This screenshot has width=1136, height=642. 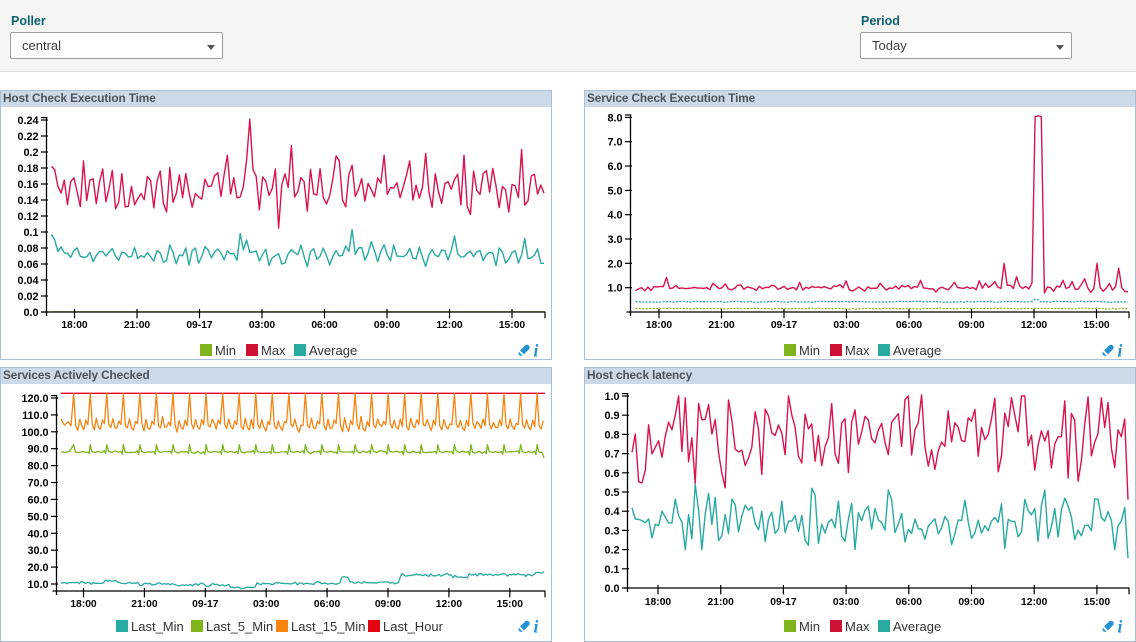 What do you see at coordinates (27, 137) in the screenshot?
I see `svg-text: 0.22` at bounding box center [27, 137].